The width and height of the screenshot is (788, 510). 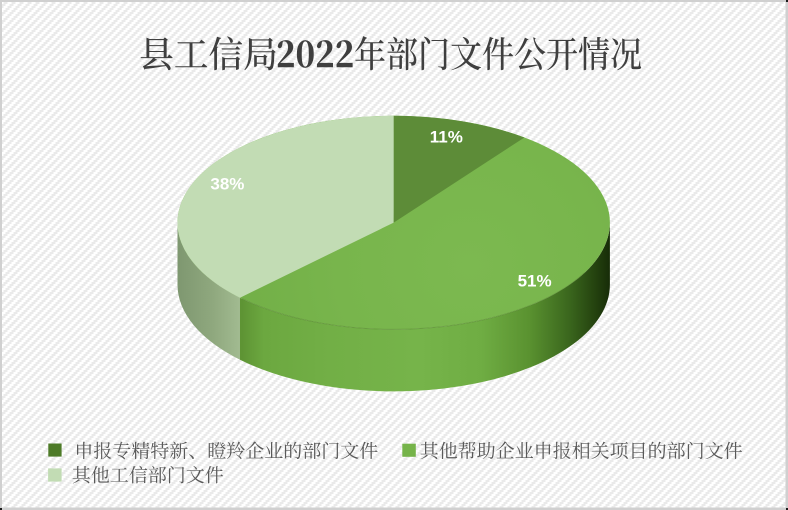 I want to click on svg-text: 11%, so click(x=446, y=137).